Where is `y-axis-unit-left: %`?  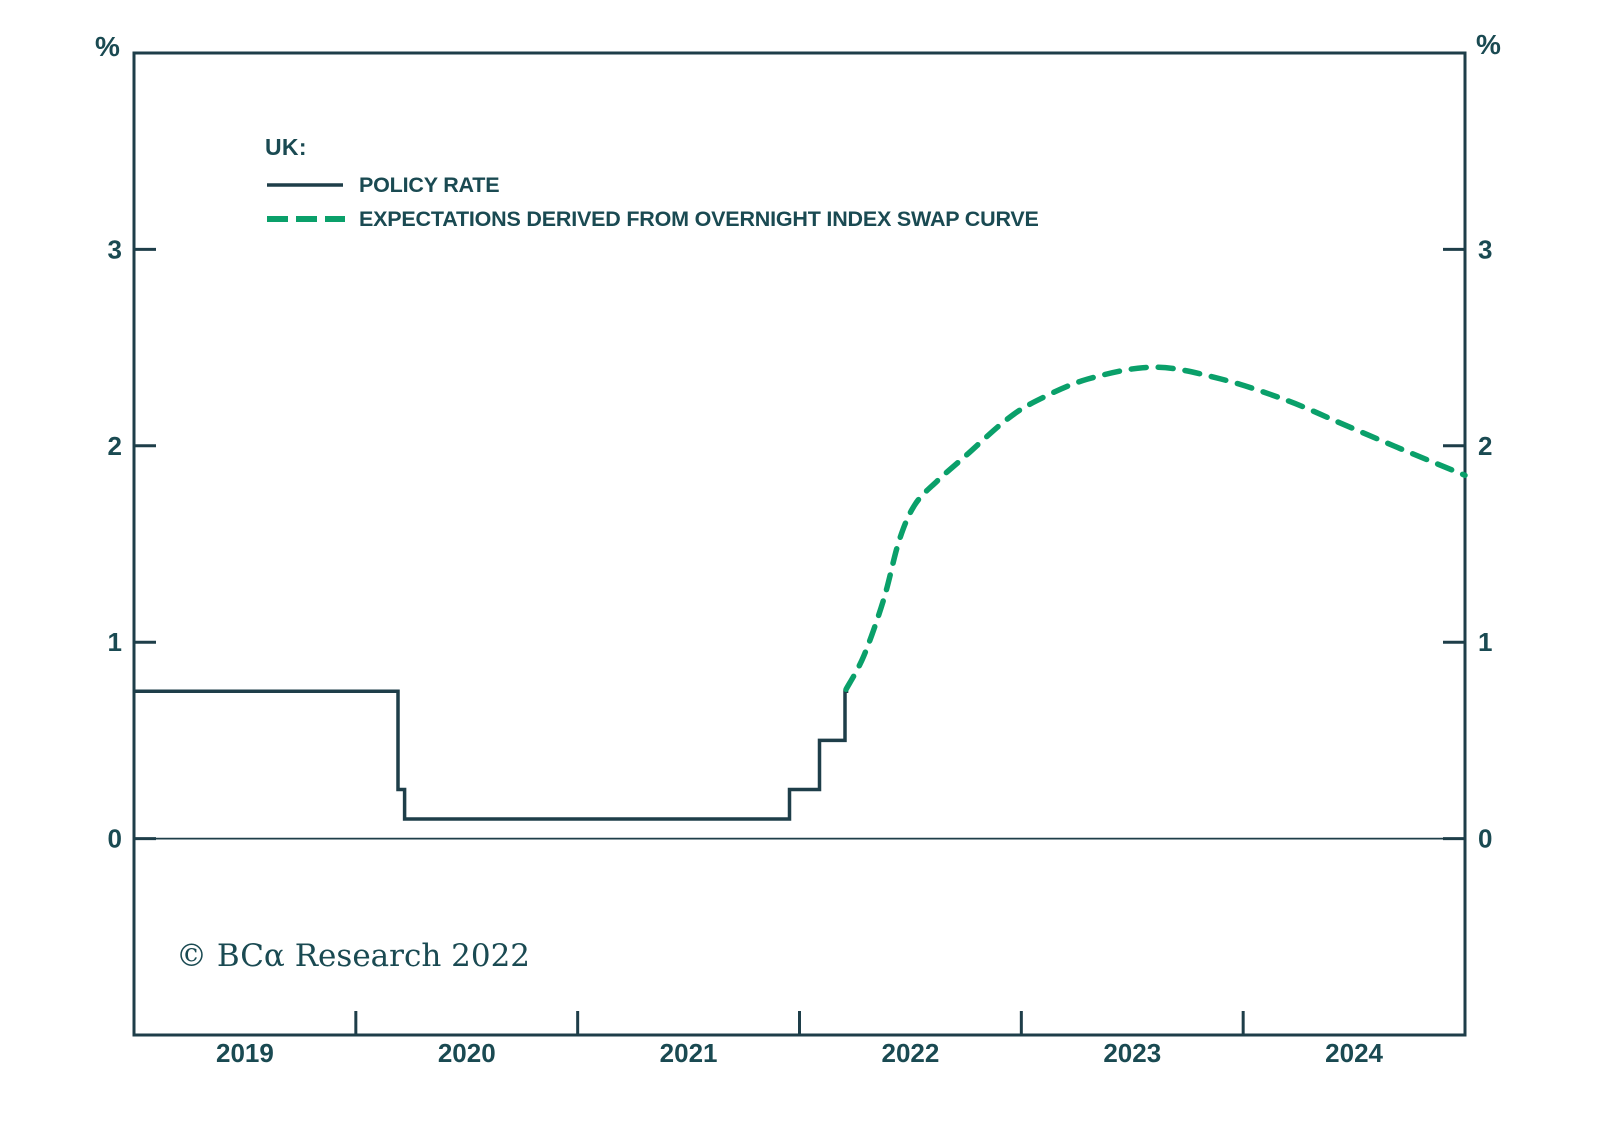 y-axis-unit-left: % is located at coordinates (107, 46).